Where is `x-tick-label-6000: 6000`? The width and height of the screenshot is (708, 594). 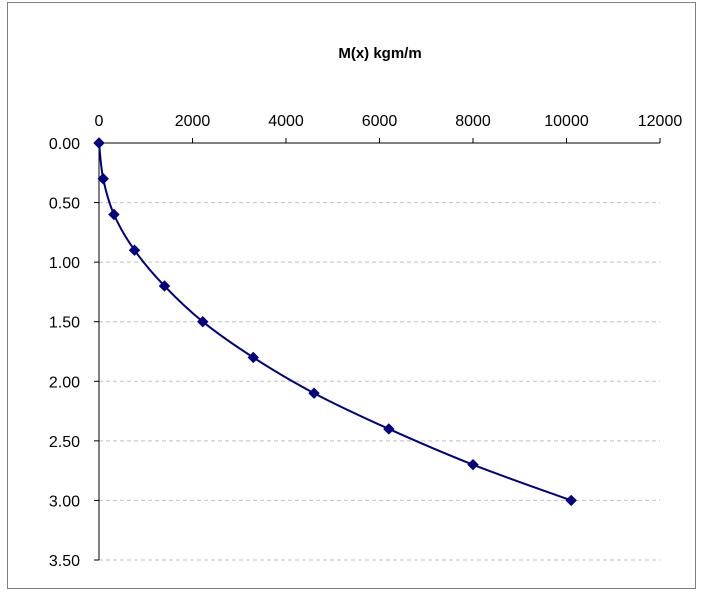
x-tick-label-6000: 6000 is located at coordinates (380, 121).